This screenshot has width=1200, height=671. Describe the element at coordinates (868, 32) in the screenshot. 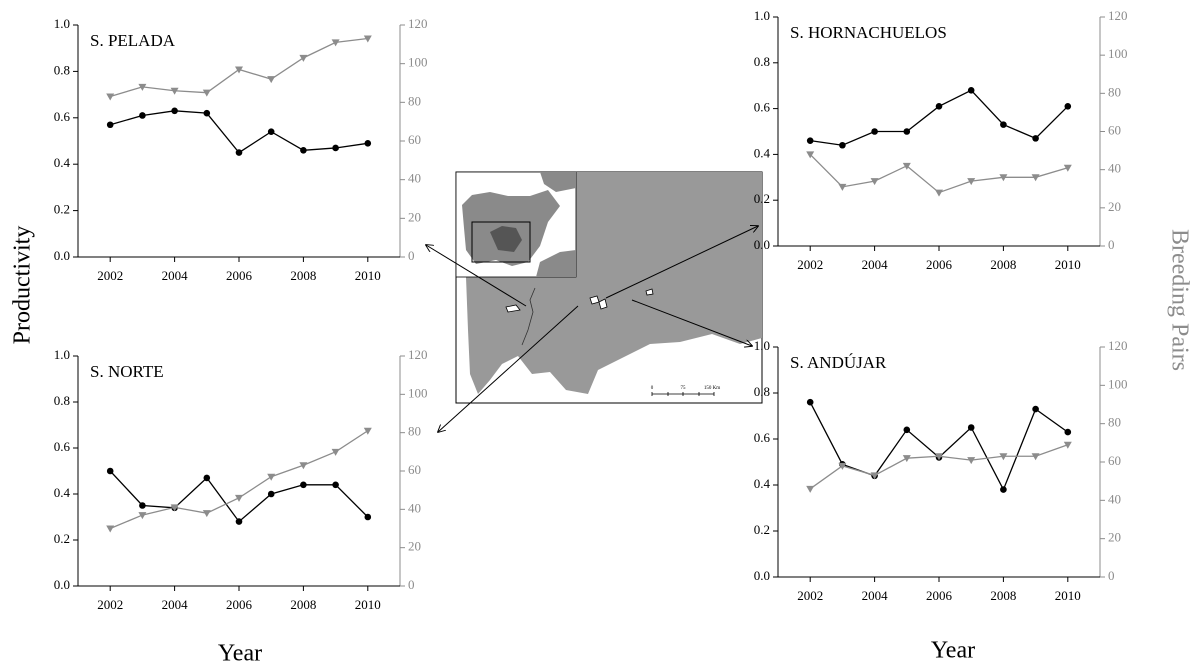

I see `chart-title: S. HORNACHUELOS` at that location.